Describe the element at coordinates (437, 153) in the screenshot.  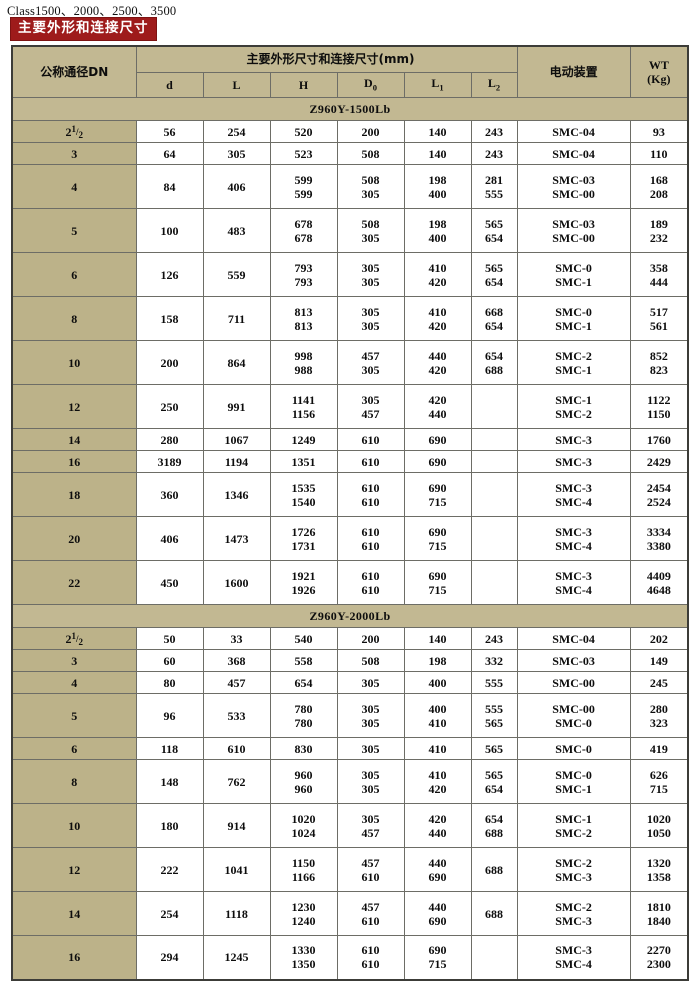
I see `cell-line: 140` at that location.